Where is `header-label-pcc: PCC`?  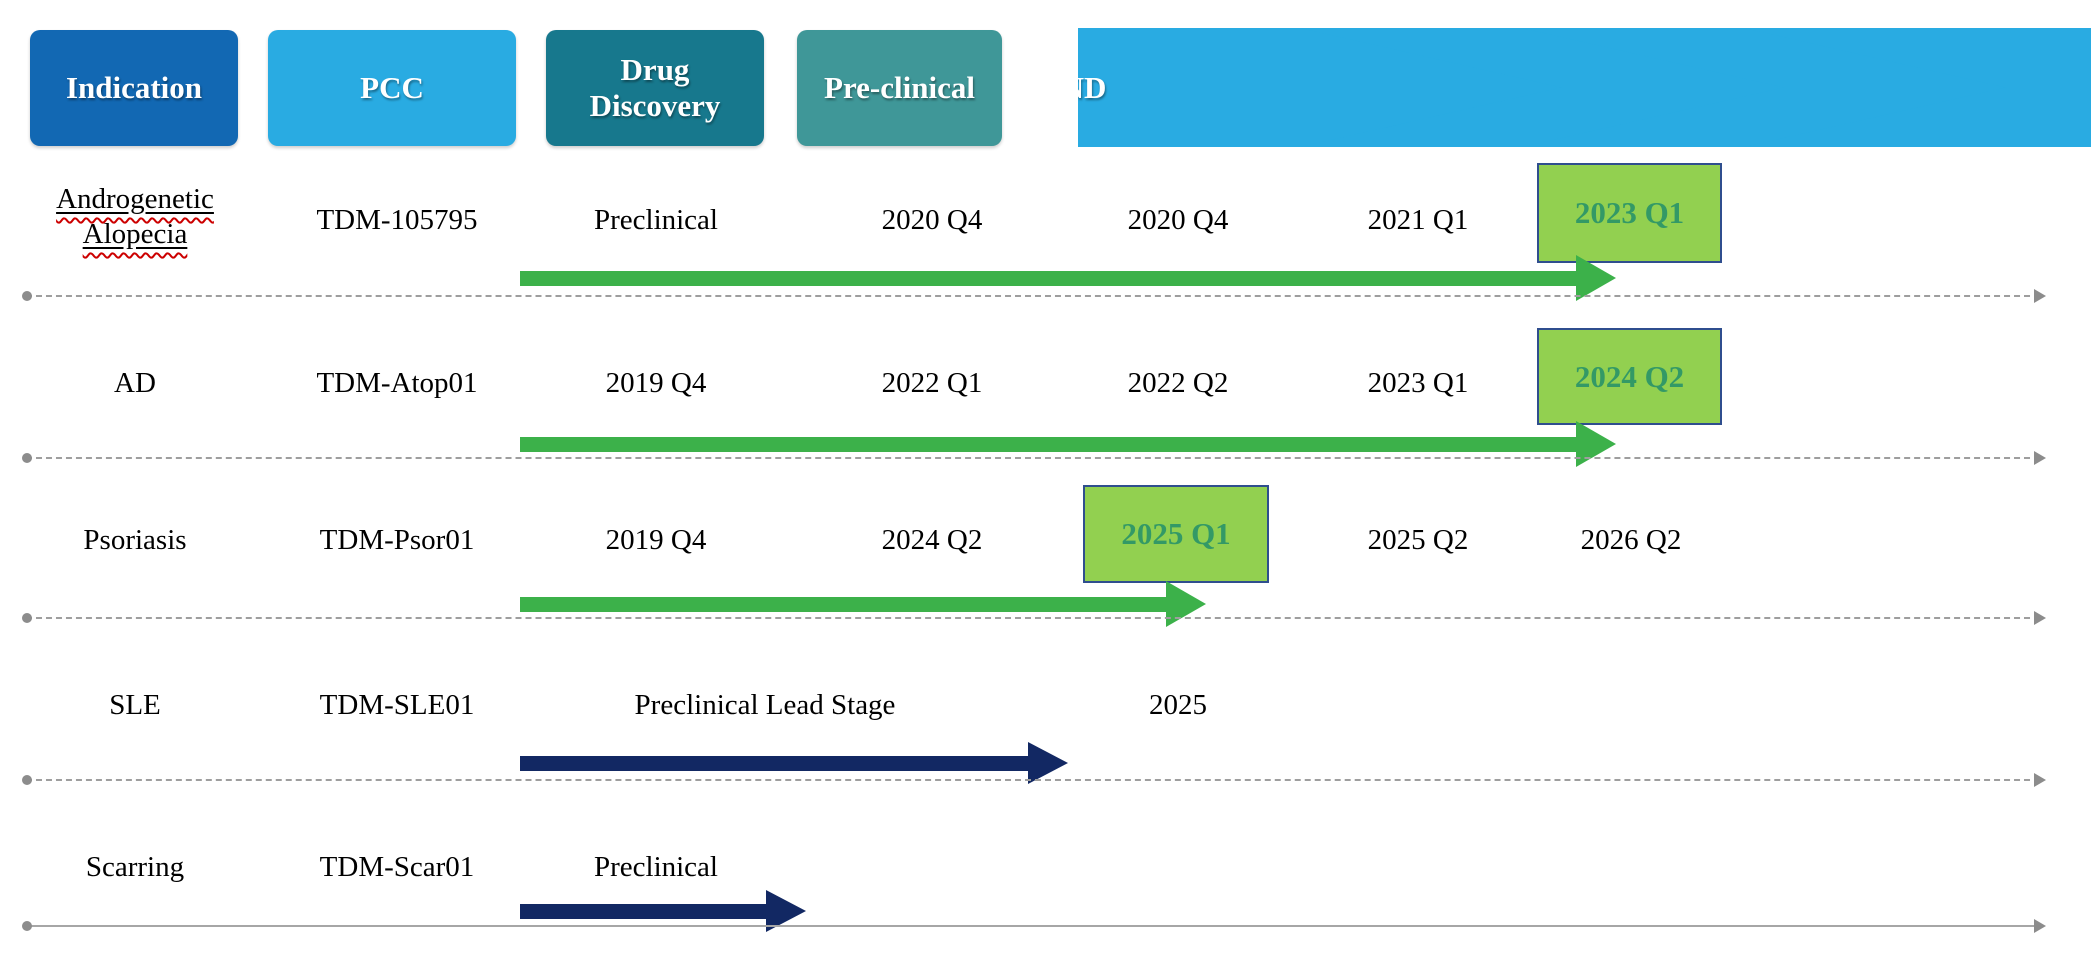 header-label-pcc: PCC is located at coordinates (392, 88).